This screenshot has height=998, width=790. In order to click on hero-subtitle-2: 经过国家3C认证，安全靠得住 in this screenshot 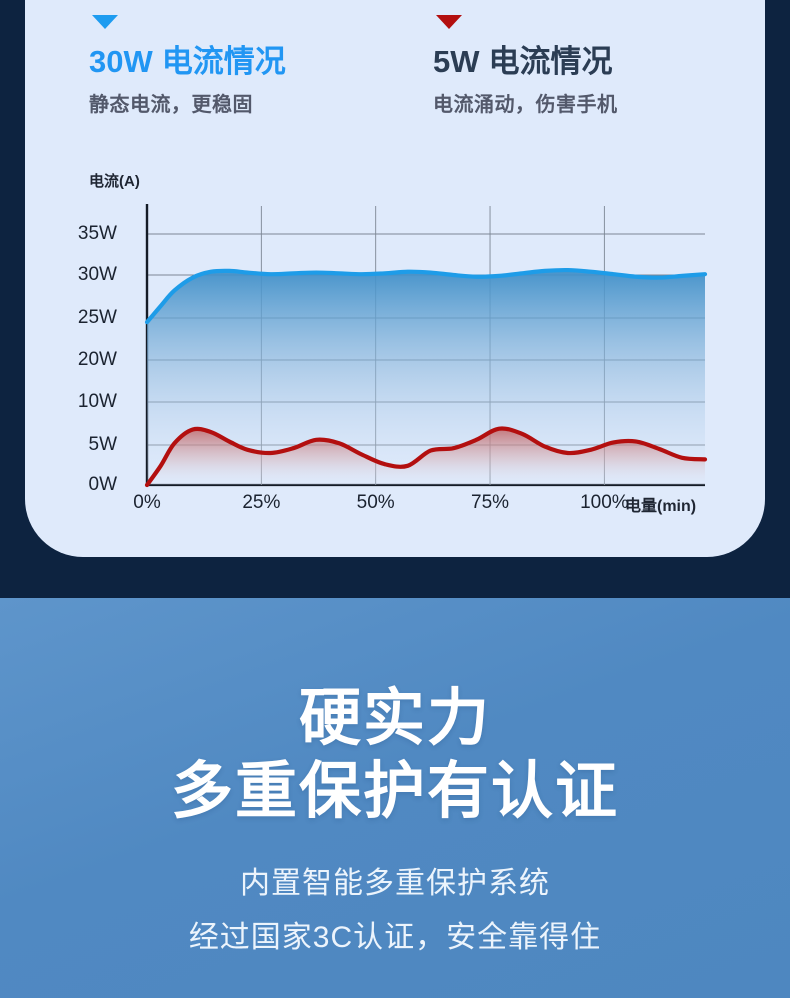, I will do `click(395, 937)`.